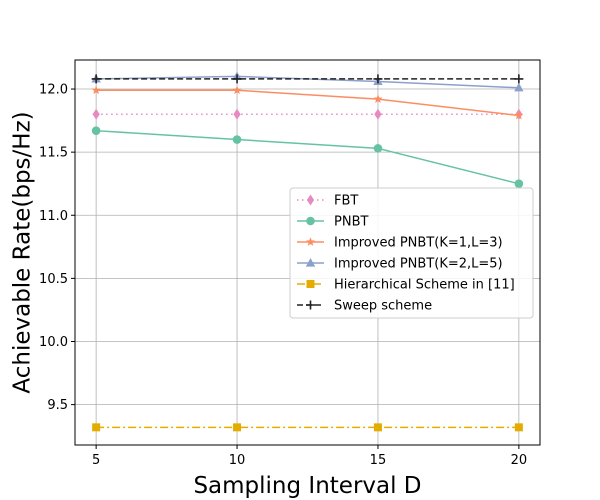  I want to click on legend-entry: Improved PNBT(K=2,L=5), so click(400, 264).